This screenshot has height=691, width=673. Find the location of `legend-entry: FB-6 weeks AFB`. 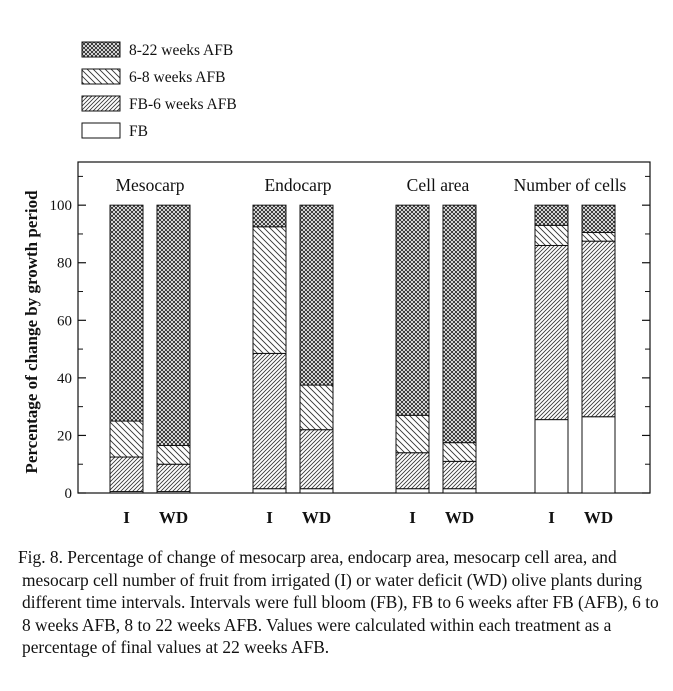

legend-entry: FB-6 weeks AFB is located at coordinates (159, 104).